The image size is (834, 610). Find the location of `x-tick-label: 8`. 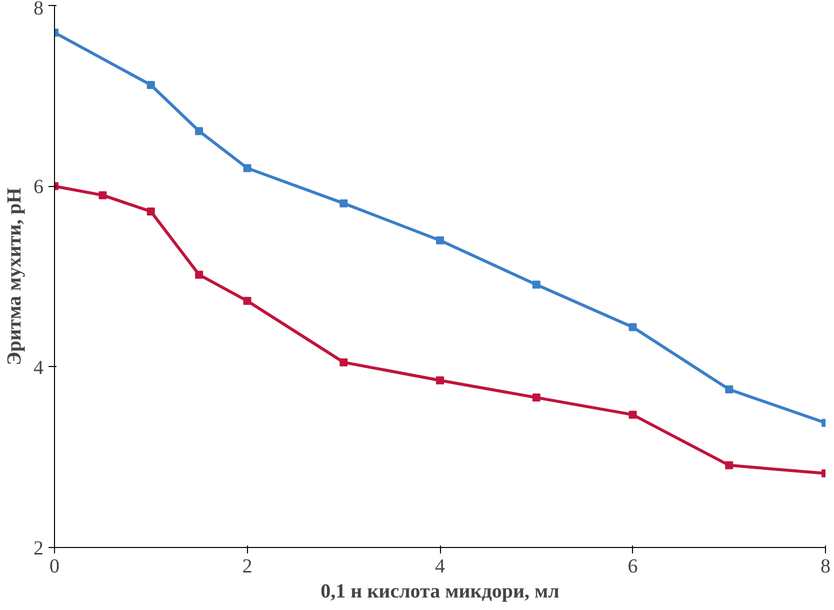

x-tick-label: 8 is located at coordinates (825, 567).